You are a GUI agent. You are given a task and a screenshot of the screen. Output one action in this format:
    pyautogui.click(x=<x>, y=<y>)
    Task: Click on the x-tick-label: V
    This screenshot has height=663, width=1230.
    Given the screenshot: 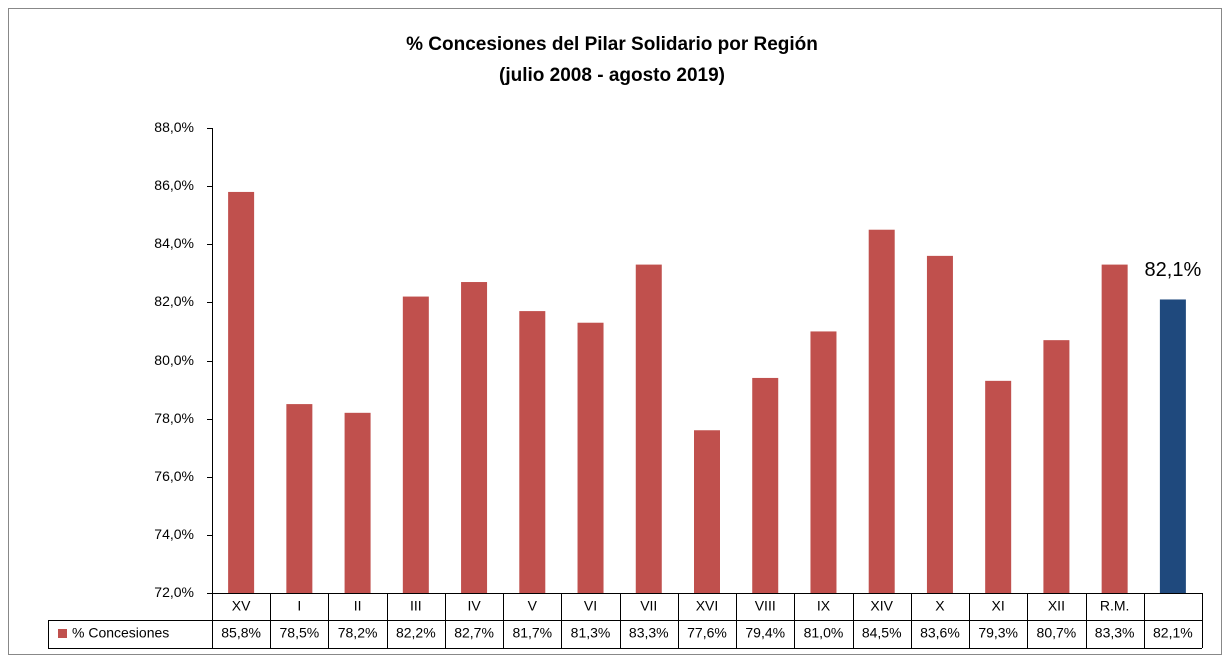 What is the action you would take?
    pyautogui.click(x=533, y=606)
    